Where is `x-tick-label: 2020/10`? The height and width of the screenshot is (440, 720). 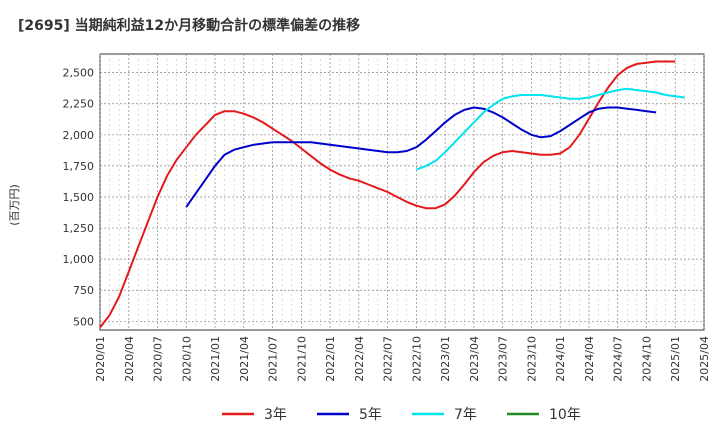 x-tick-label: 2020/10 is located at coordinates (186, 359).